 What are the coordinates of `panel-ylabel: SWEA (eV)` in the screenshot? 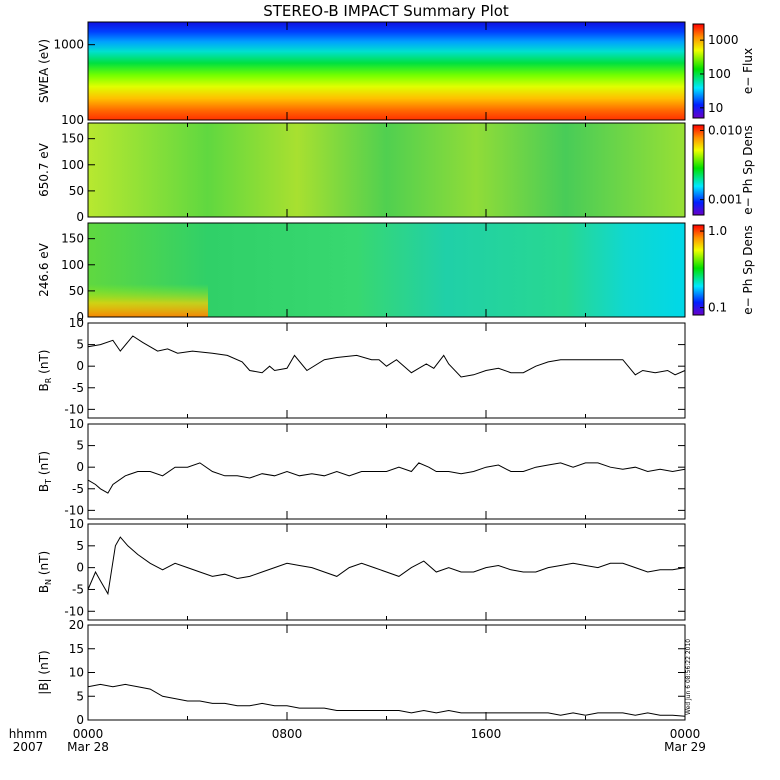 It's located at (44, 71).